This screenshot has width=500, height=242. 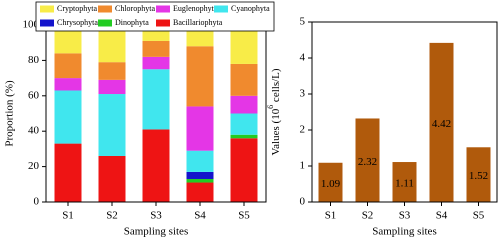 I want to click on y-axis-title: Values (106 cells/L), so click(x=273, y=111).